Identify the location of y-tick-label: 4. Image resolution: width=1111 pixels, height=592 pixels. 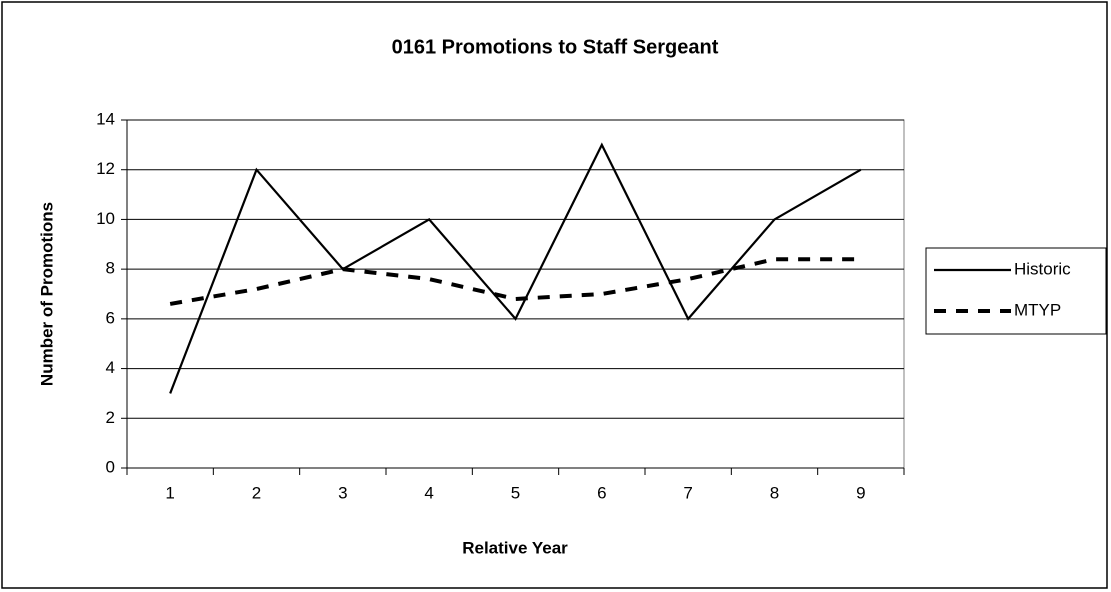
(110, 367).